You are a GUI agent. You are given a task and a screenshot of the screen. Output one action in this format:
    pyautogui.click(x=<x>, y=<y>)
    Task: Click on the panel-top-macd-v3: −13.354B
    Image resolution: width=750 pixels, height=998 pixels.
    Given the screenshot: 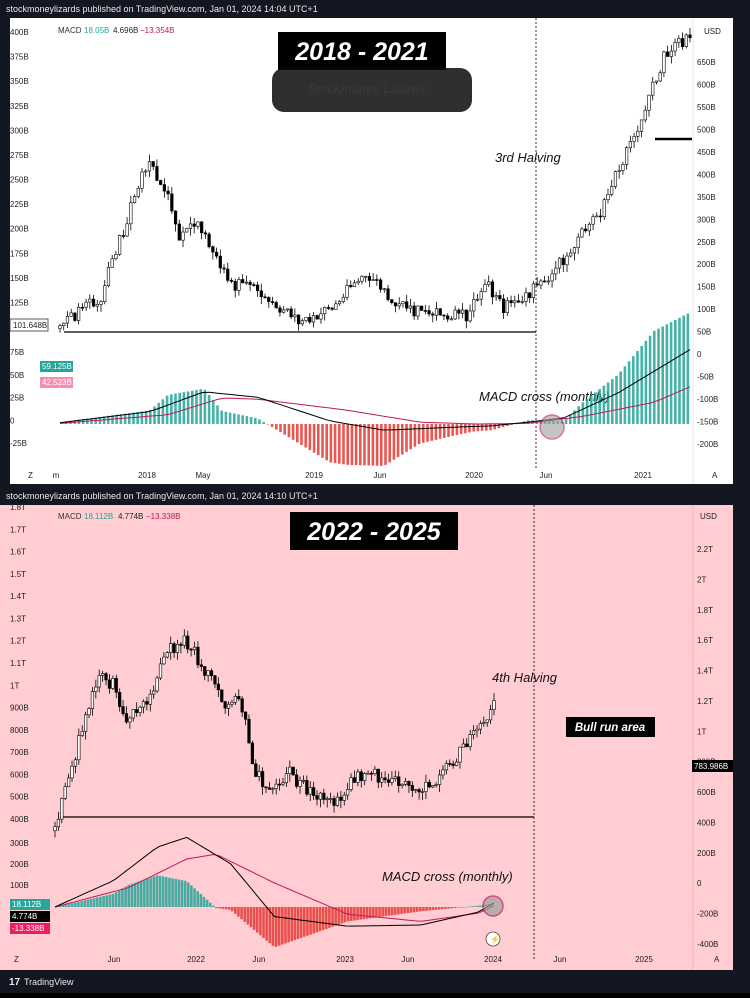 What is the action you would take?
    pyautogui.click(x=157, y=30)
    